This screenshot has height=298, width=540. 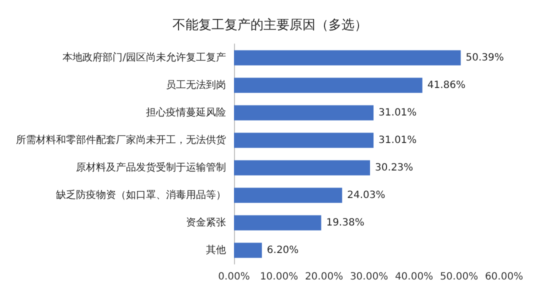 I want to click on data-label: 50.39%, so click(x=485, y=58).